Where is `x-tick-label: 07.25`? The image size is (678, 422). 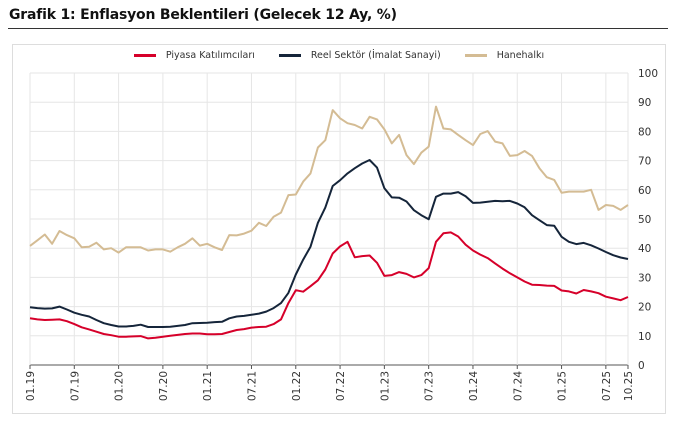 x-tick-label: 07.25 is located at coordinates (607, 386).